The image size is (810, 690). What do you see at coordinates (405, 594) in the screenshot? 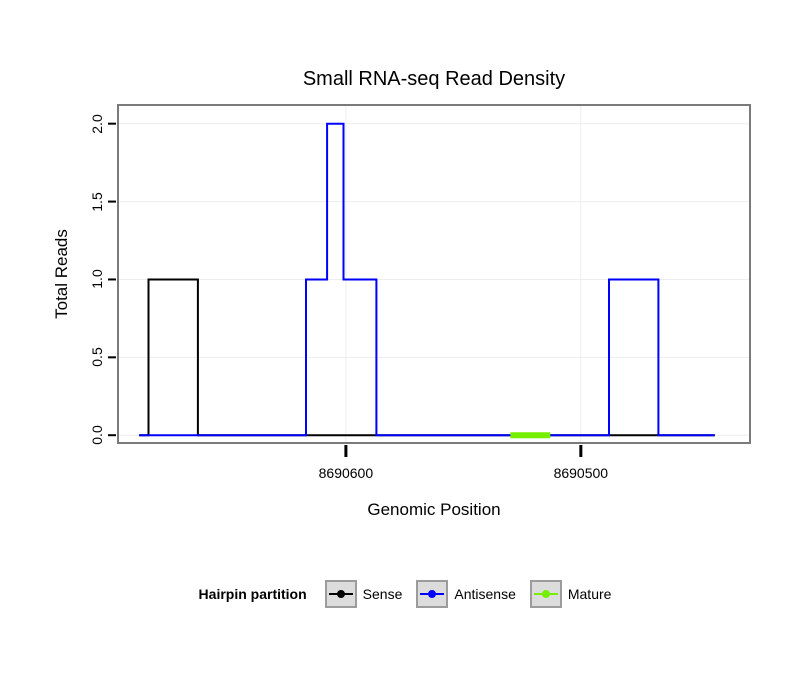
I see `legend: Hairpin partition Sense Antisense` at bounding box center [405, 594].